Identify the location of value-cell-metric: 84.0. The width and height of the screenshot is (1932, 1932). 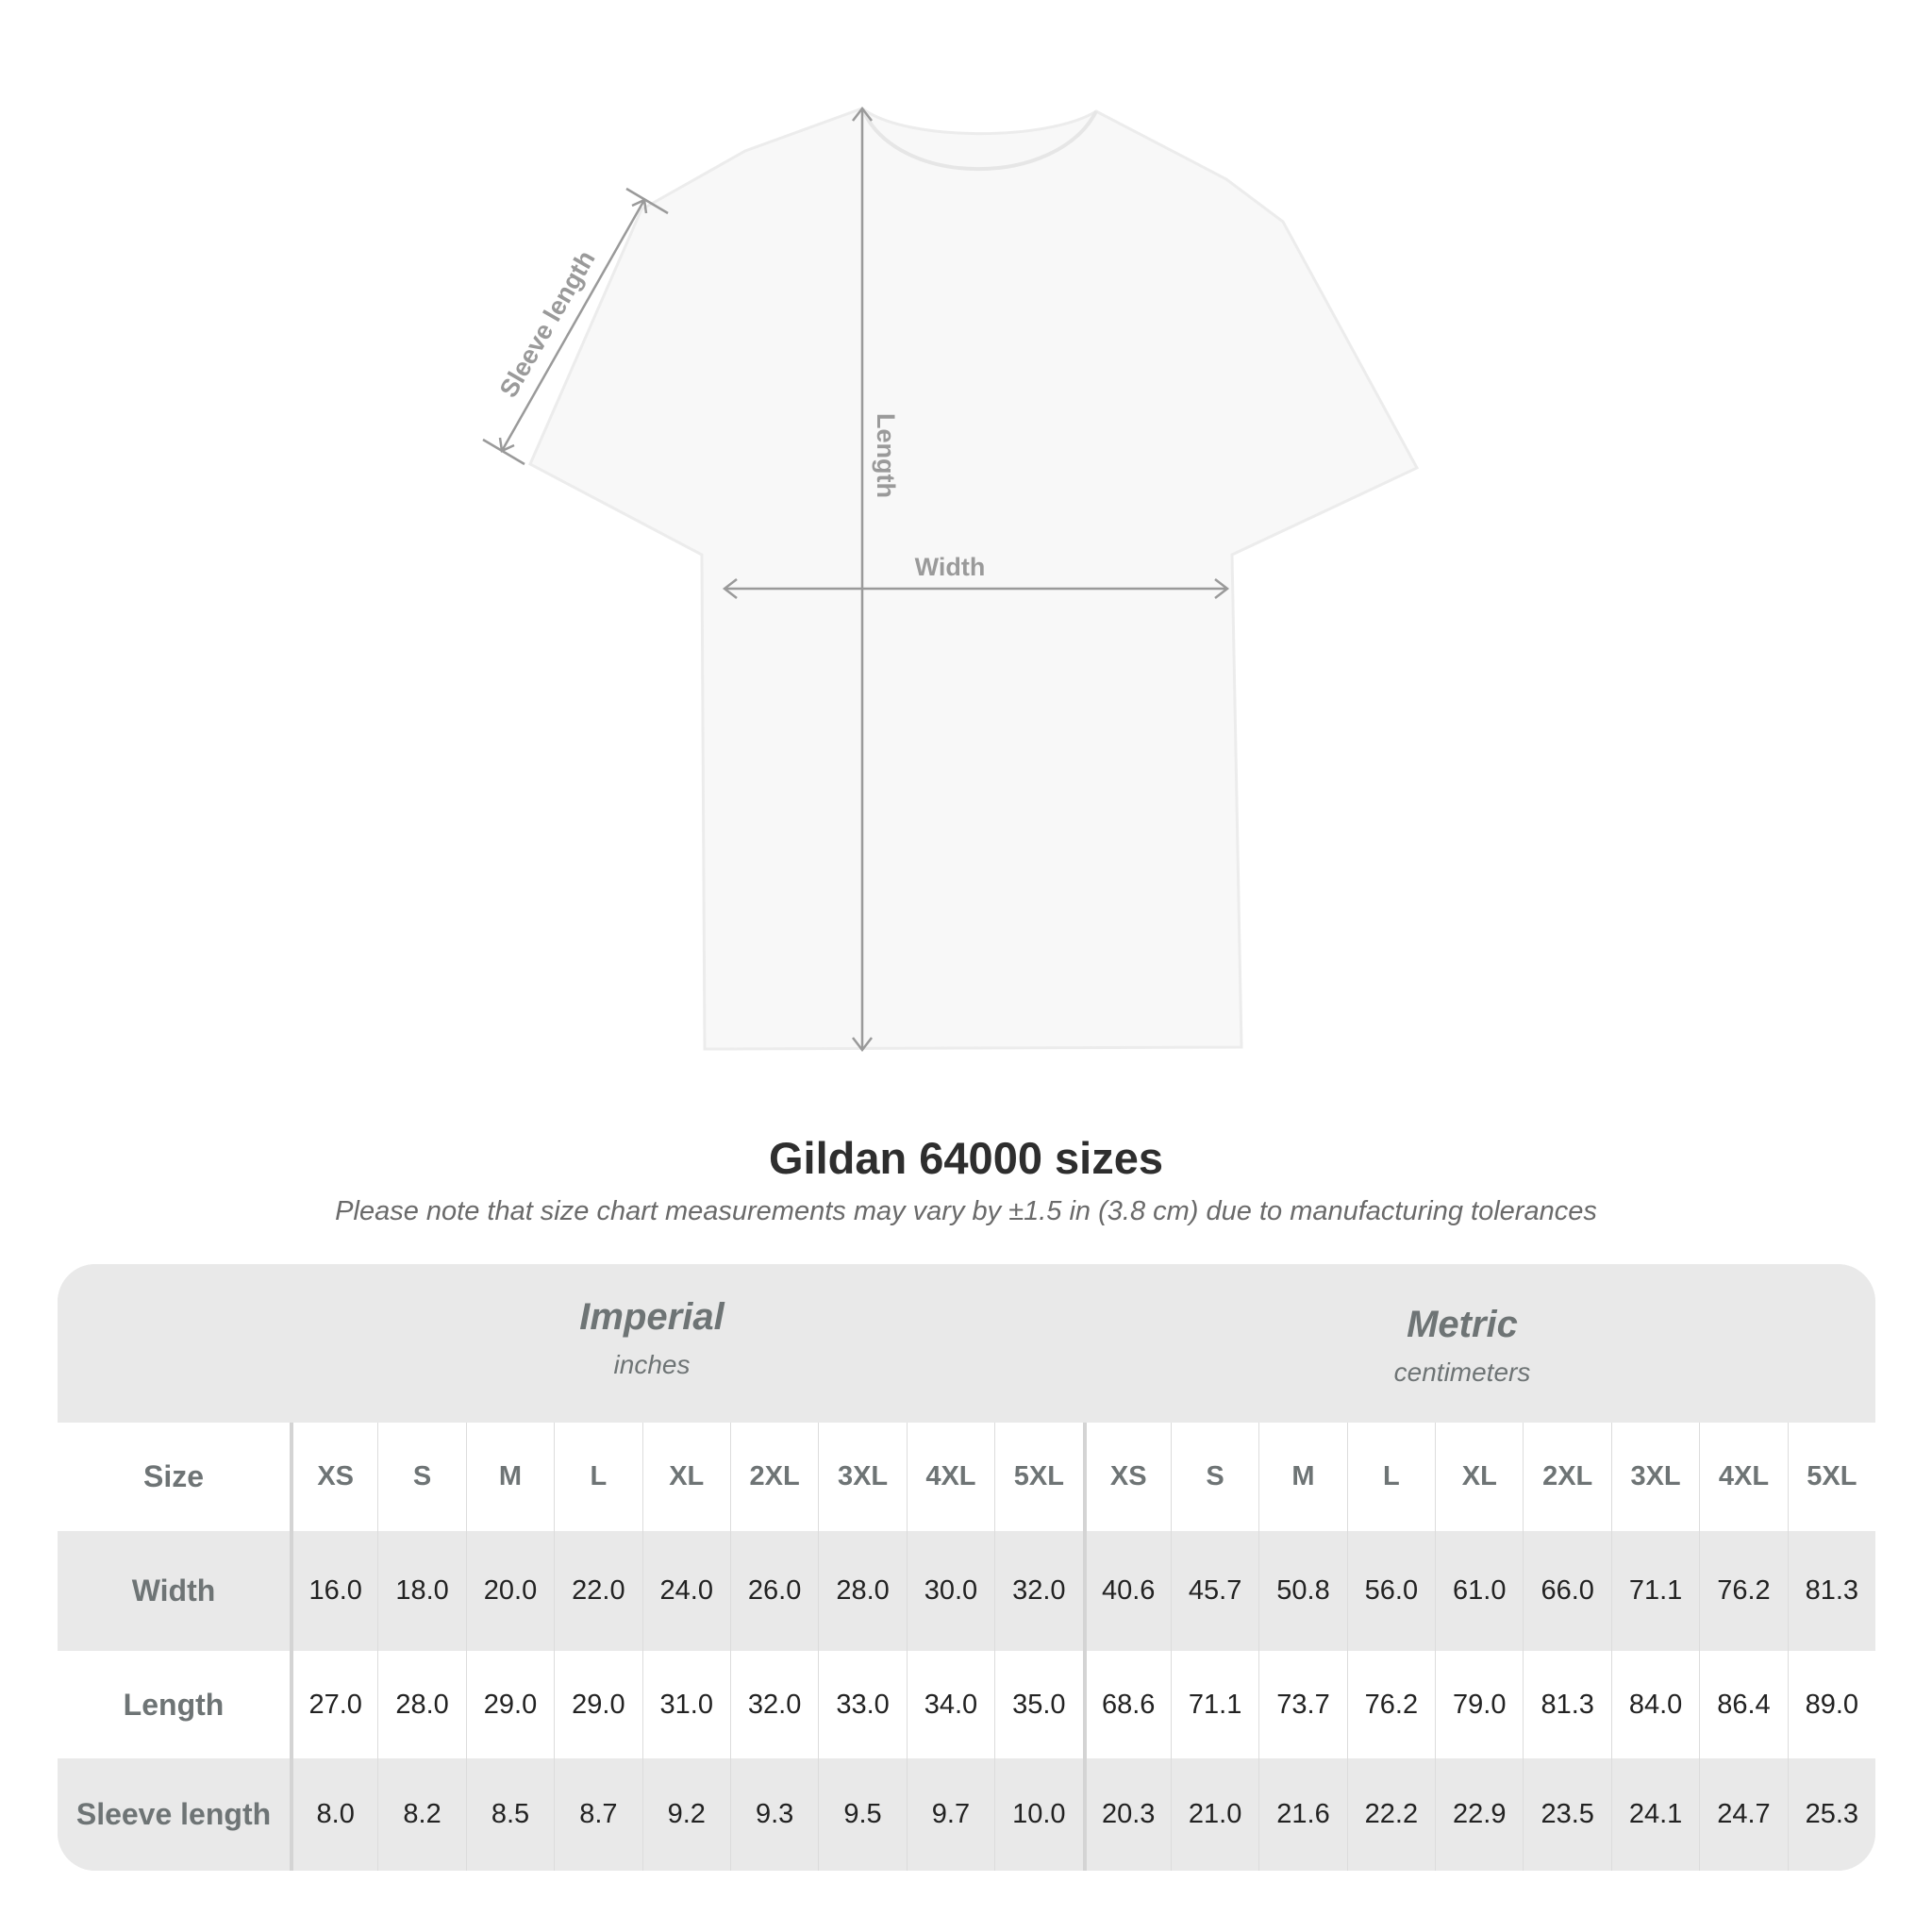
(1655, 1704).